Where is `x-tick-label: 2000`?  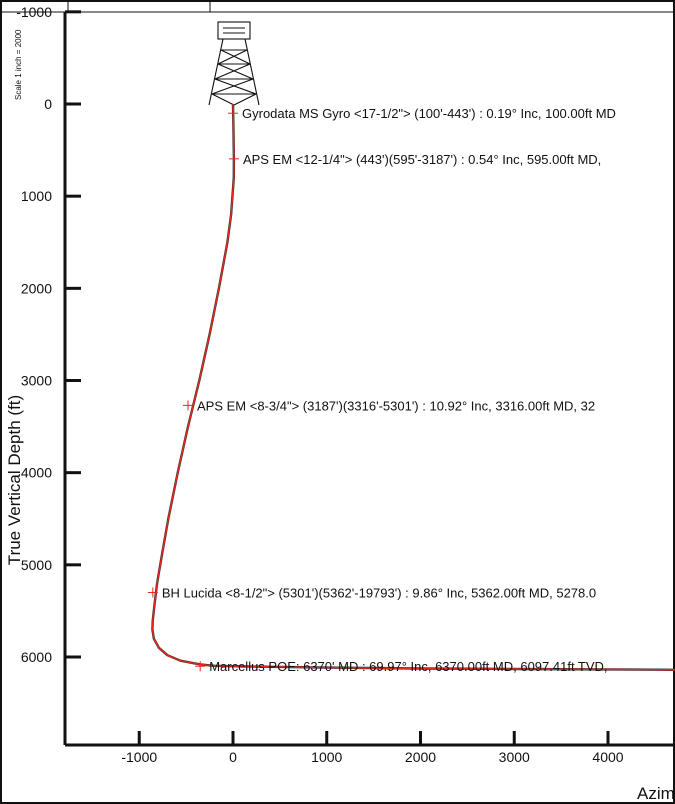
x-tick-label: 2000 is located at coordinates (420, 757).